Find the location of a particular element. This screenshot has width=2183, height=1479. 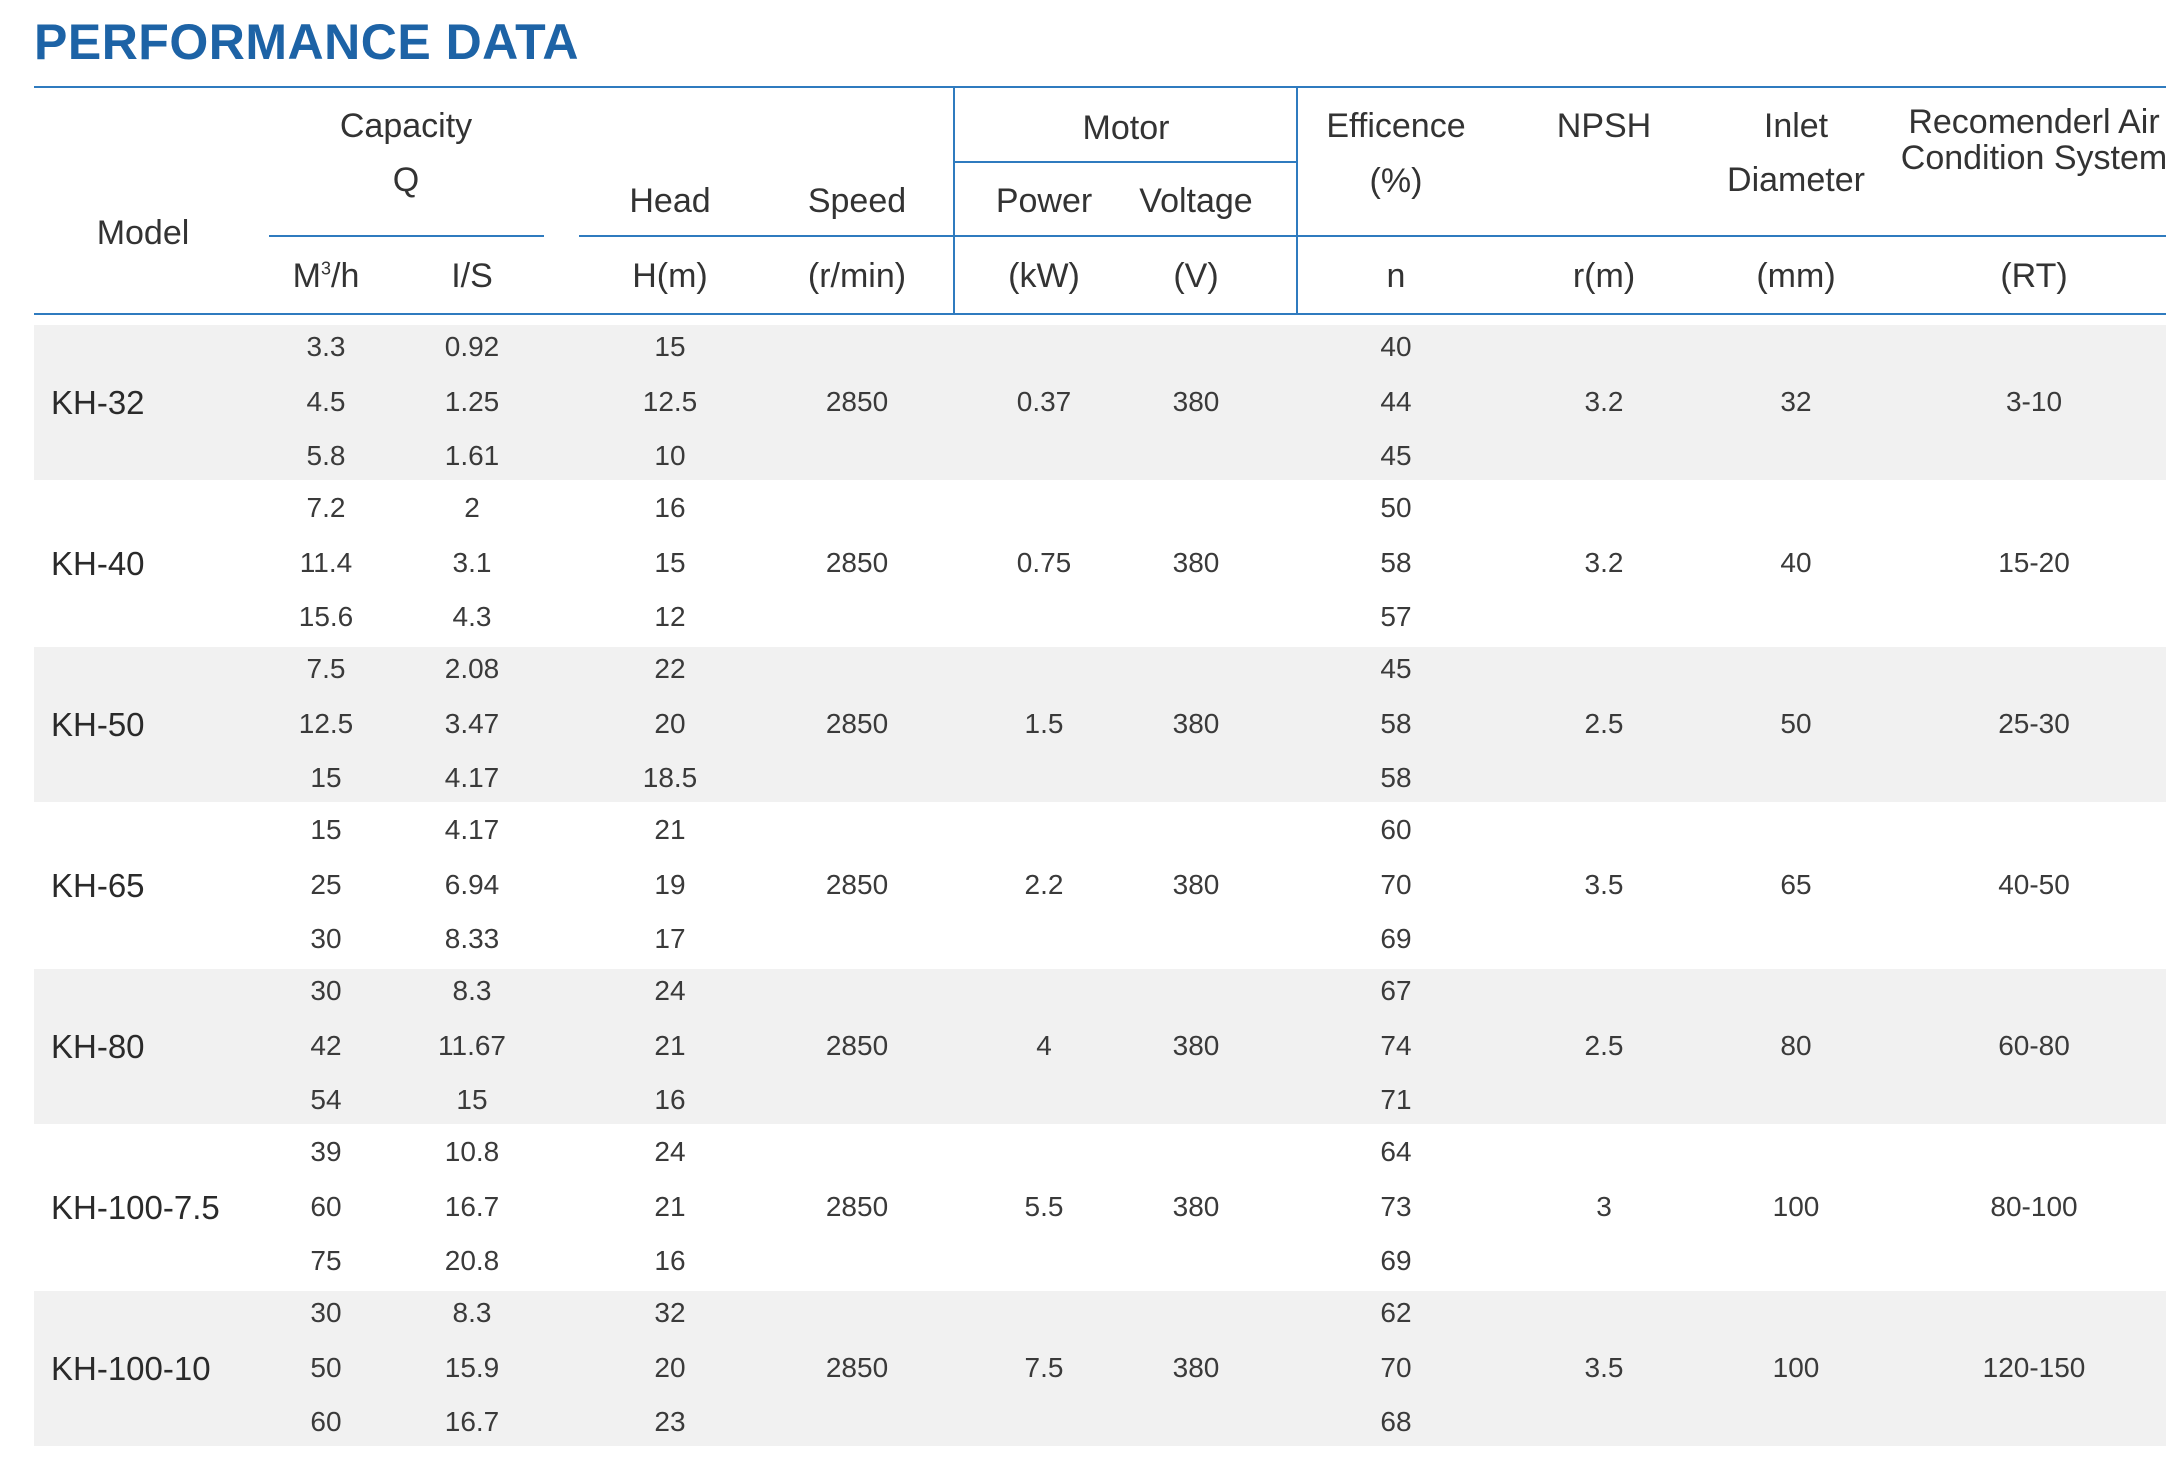

npsh-value: 3.2 is located at coordinates (1604, 401).